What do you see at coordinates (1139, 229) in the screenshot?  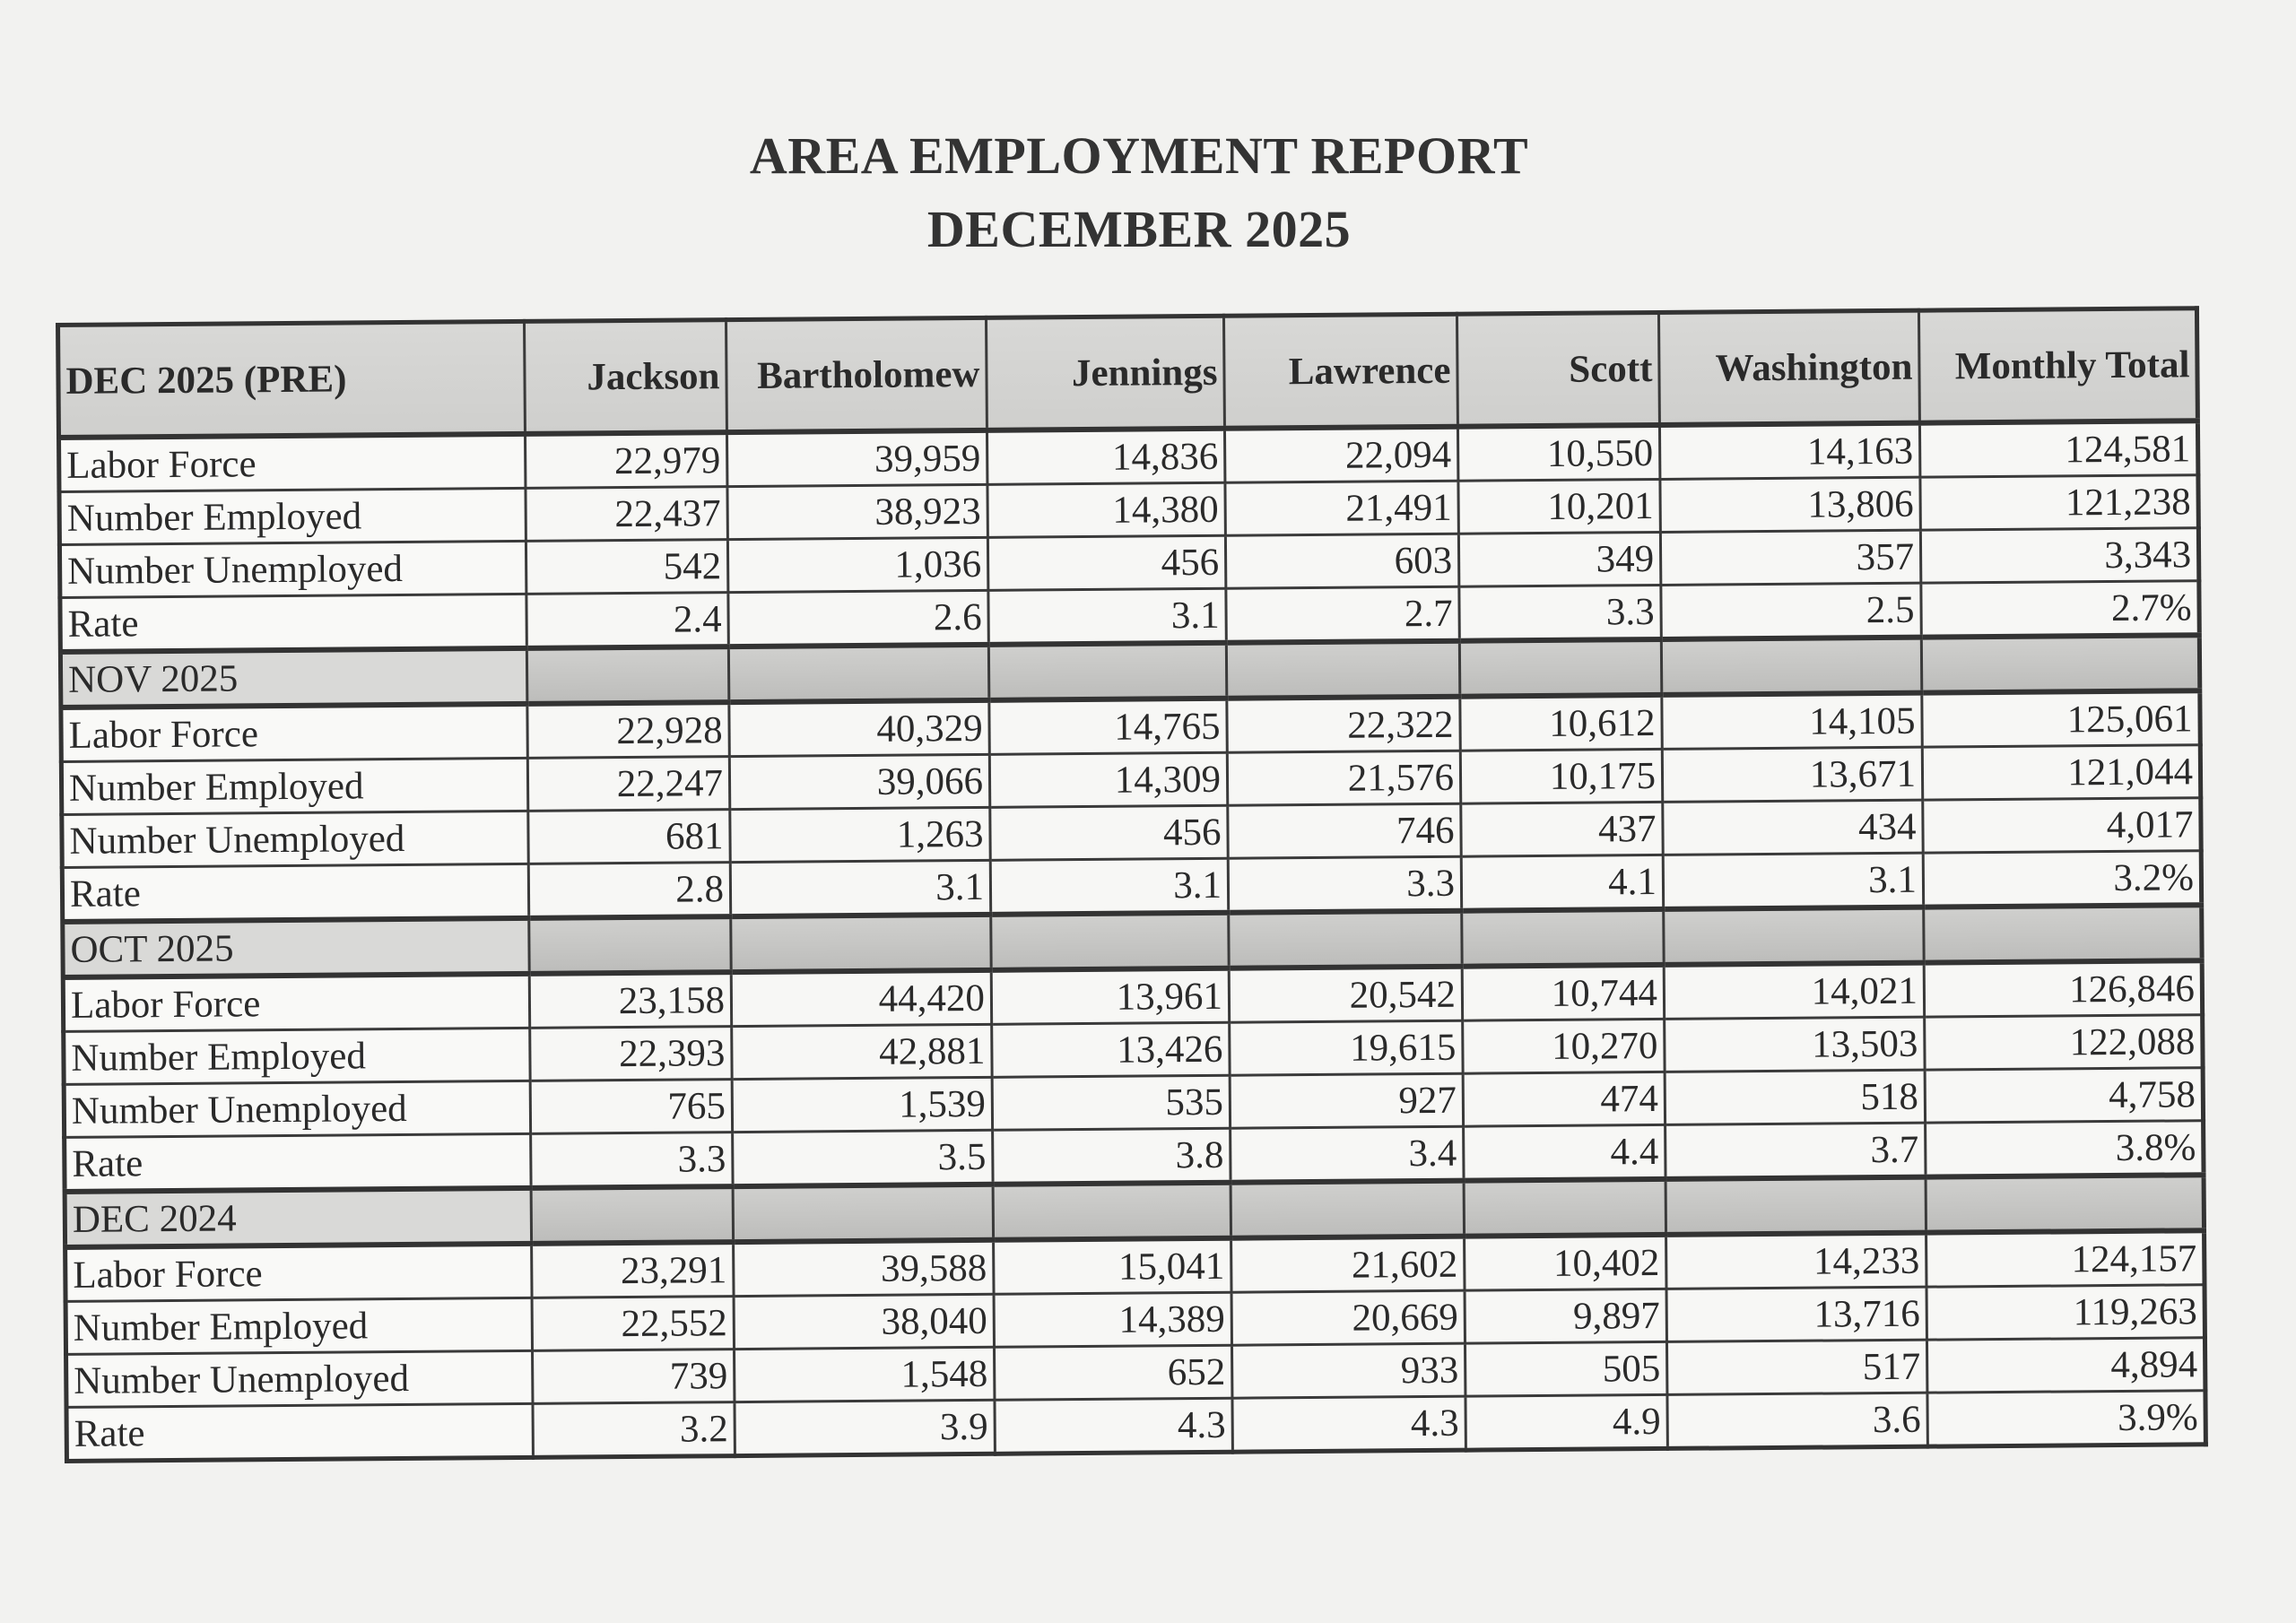 I see `report-subtitle: DECEMBER 2025` at bounding box center [1139, 229].